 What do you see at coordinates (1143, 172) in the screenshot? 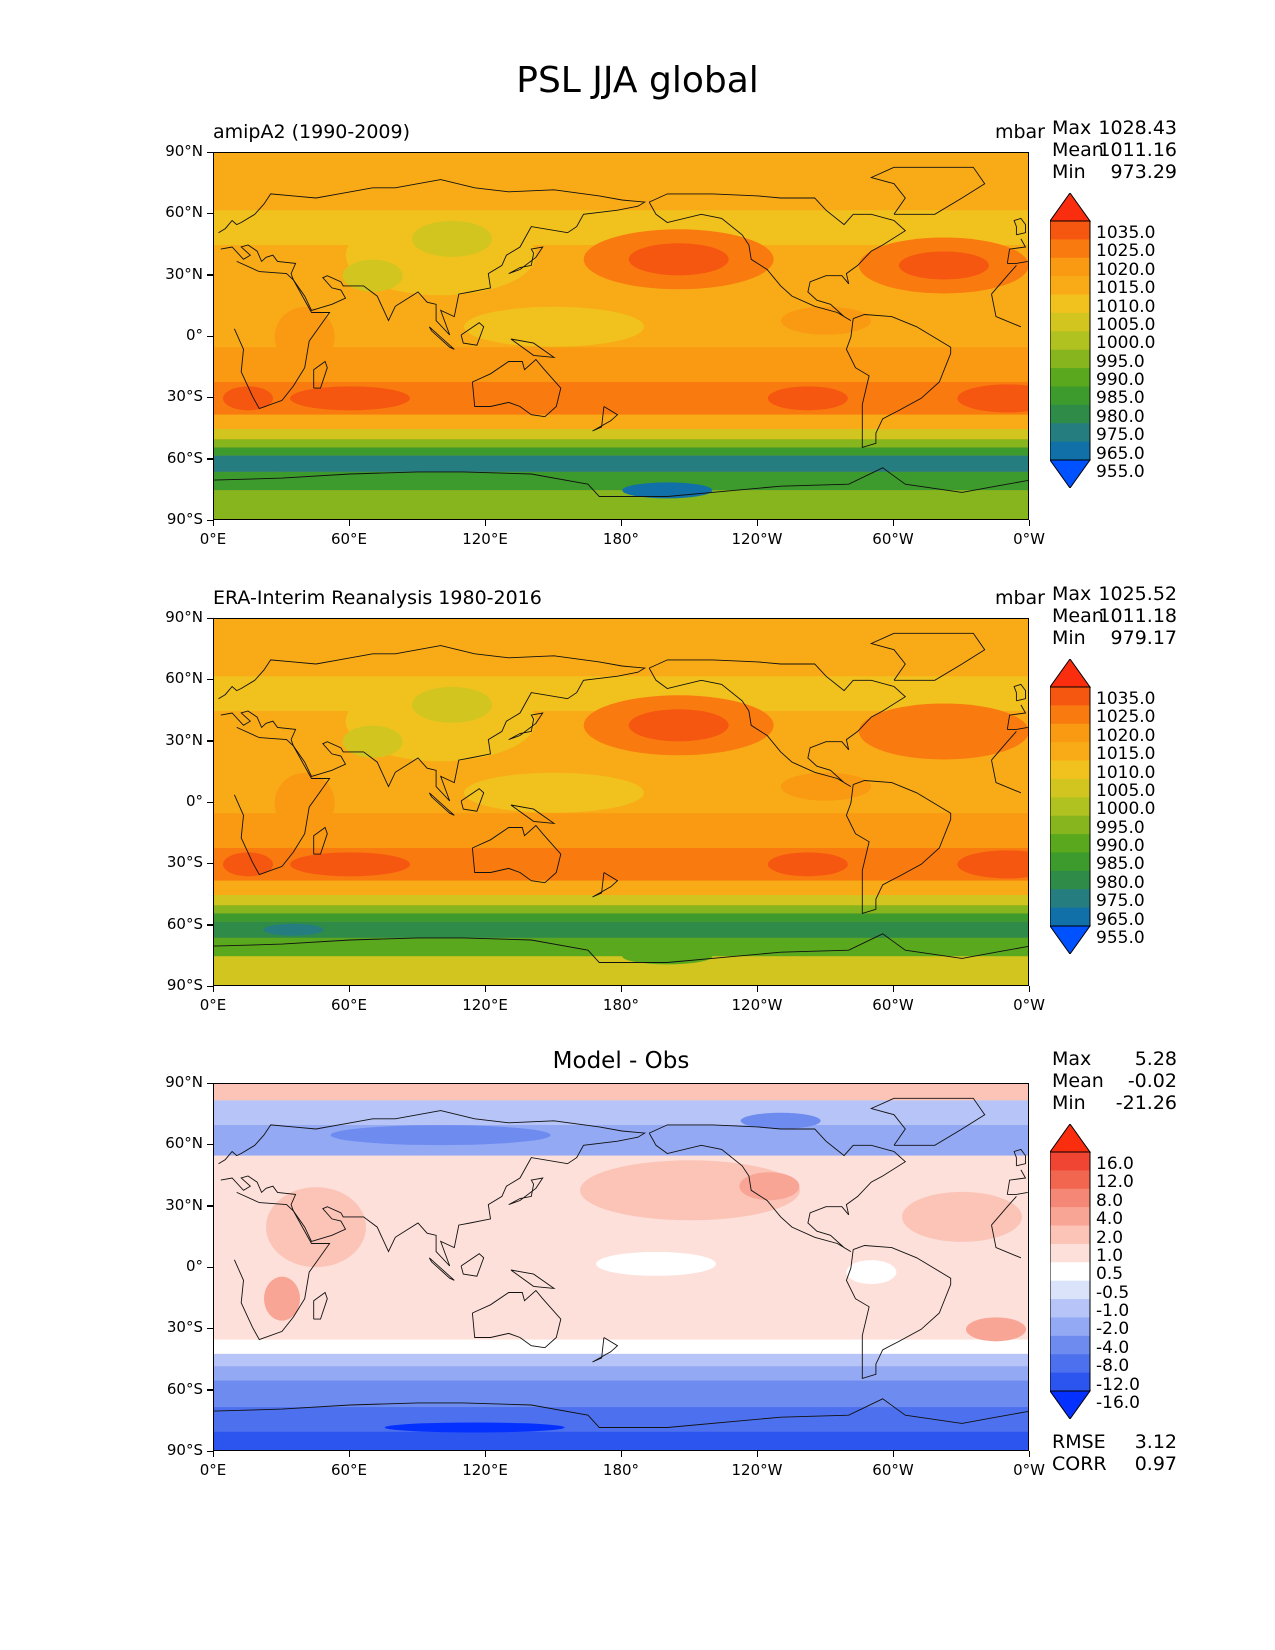
I see `panel-1-min-value: 973.29` at bounding box center [1143, 172].